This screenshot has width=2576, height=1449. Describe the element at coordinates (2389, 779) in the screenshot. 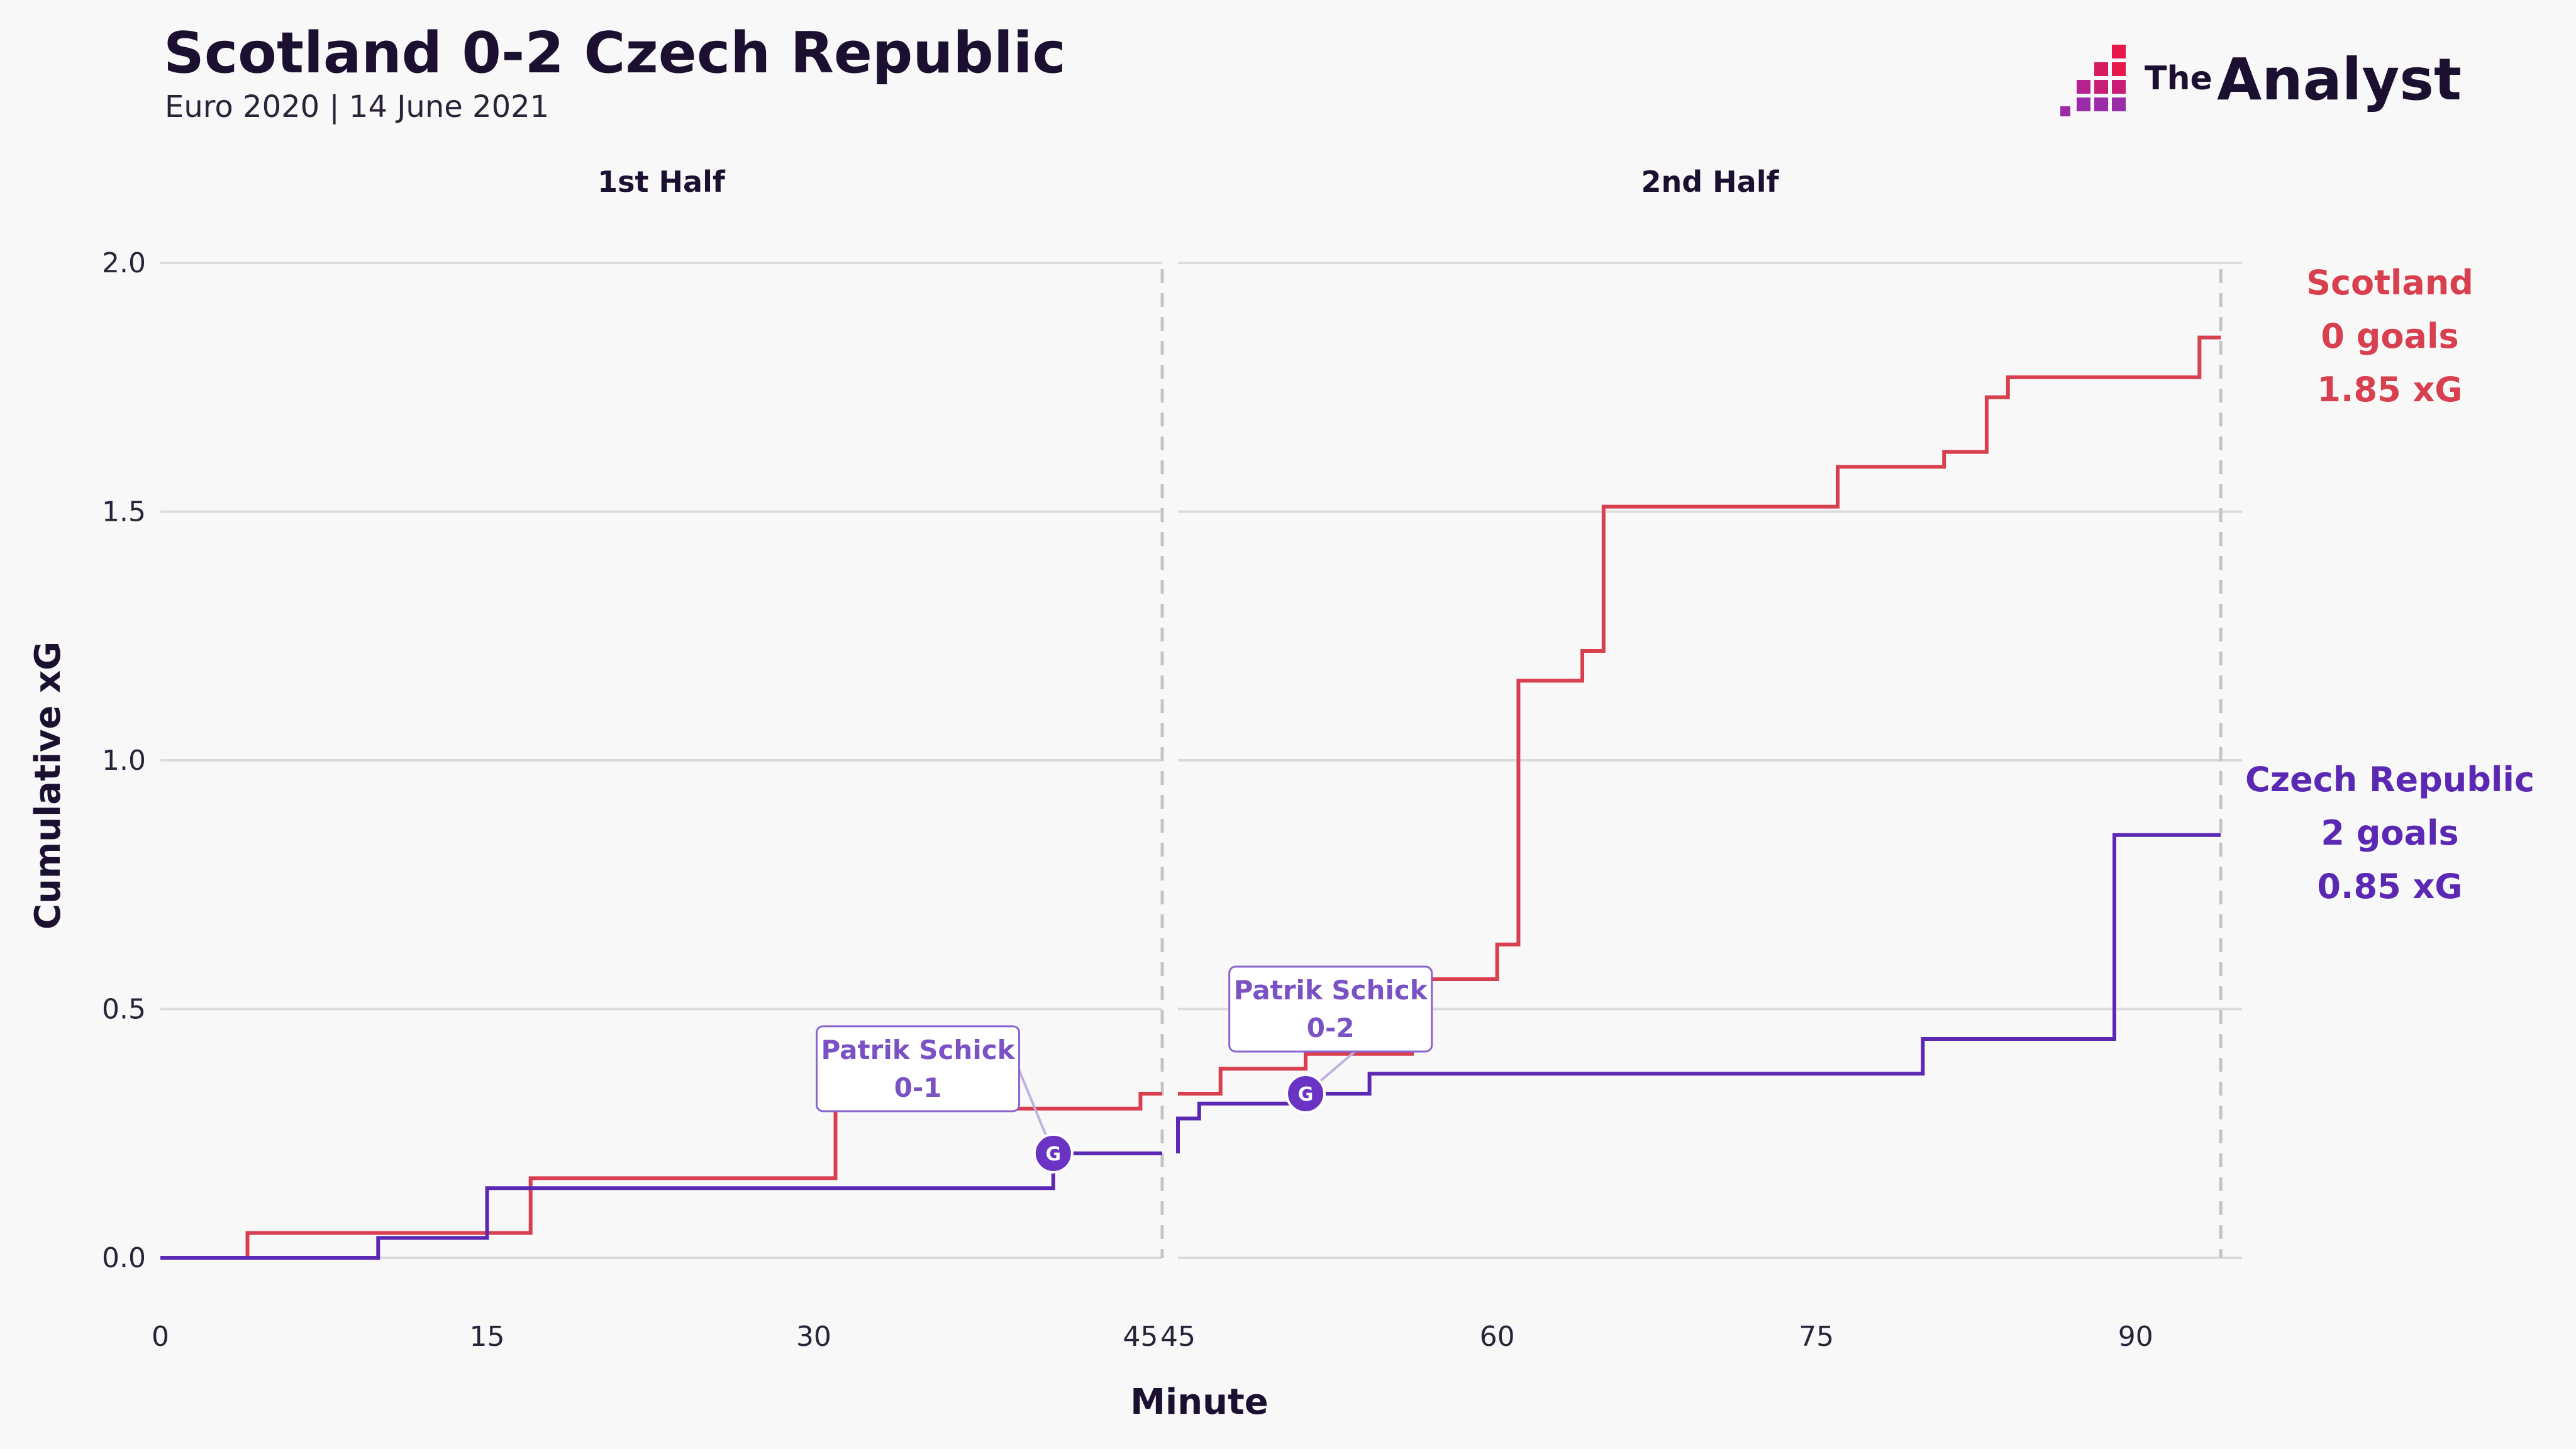

I see `team-name-czech: Czech Republic` at that location.